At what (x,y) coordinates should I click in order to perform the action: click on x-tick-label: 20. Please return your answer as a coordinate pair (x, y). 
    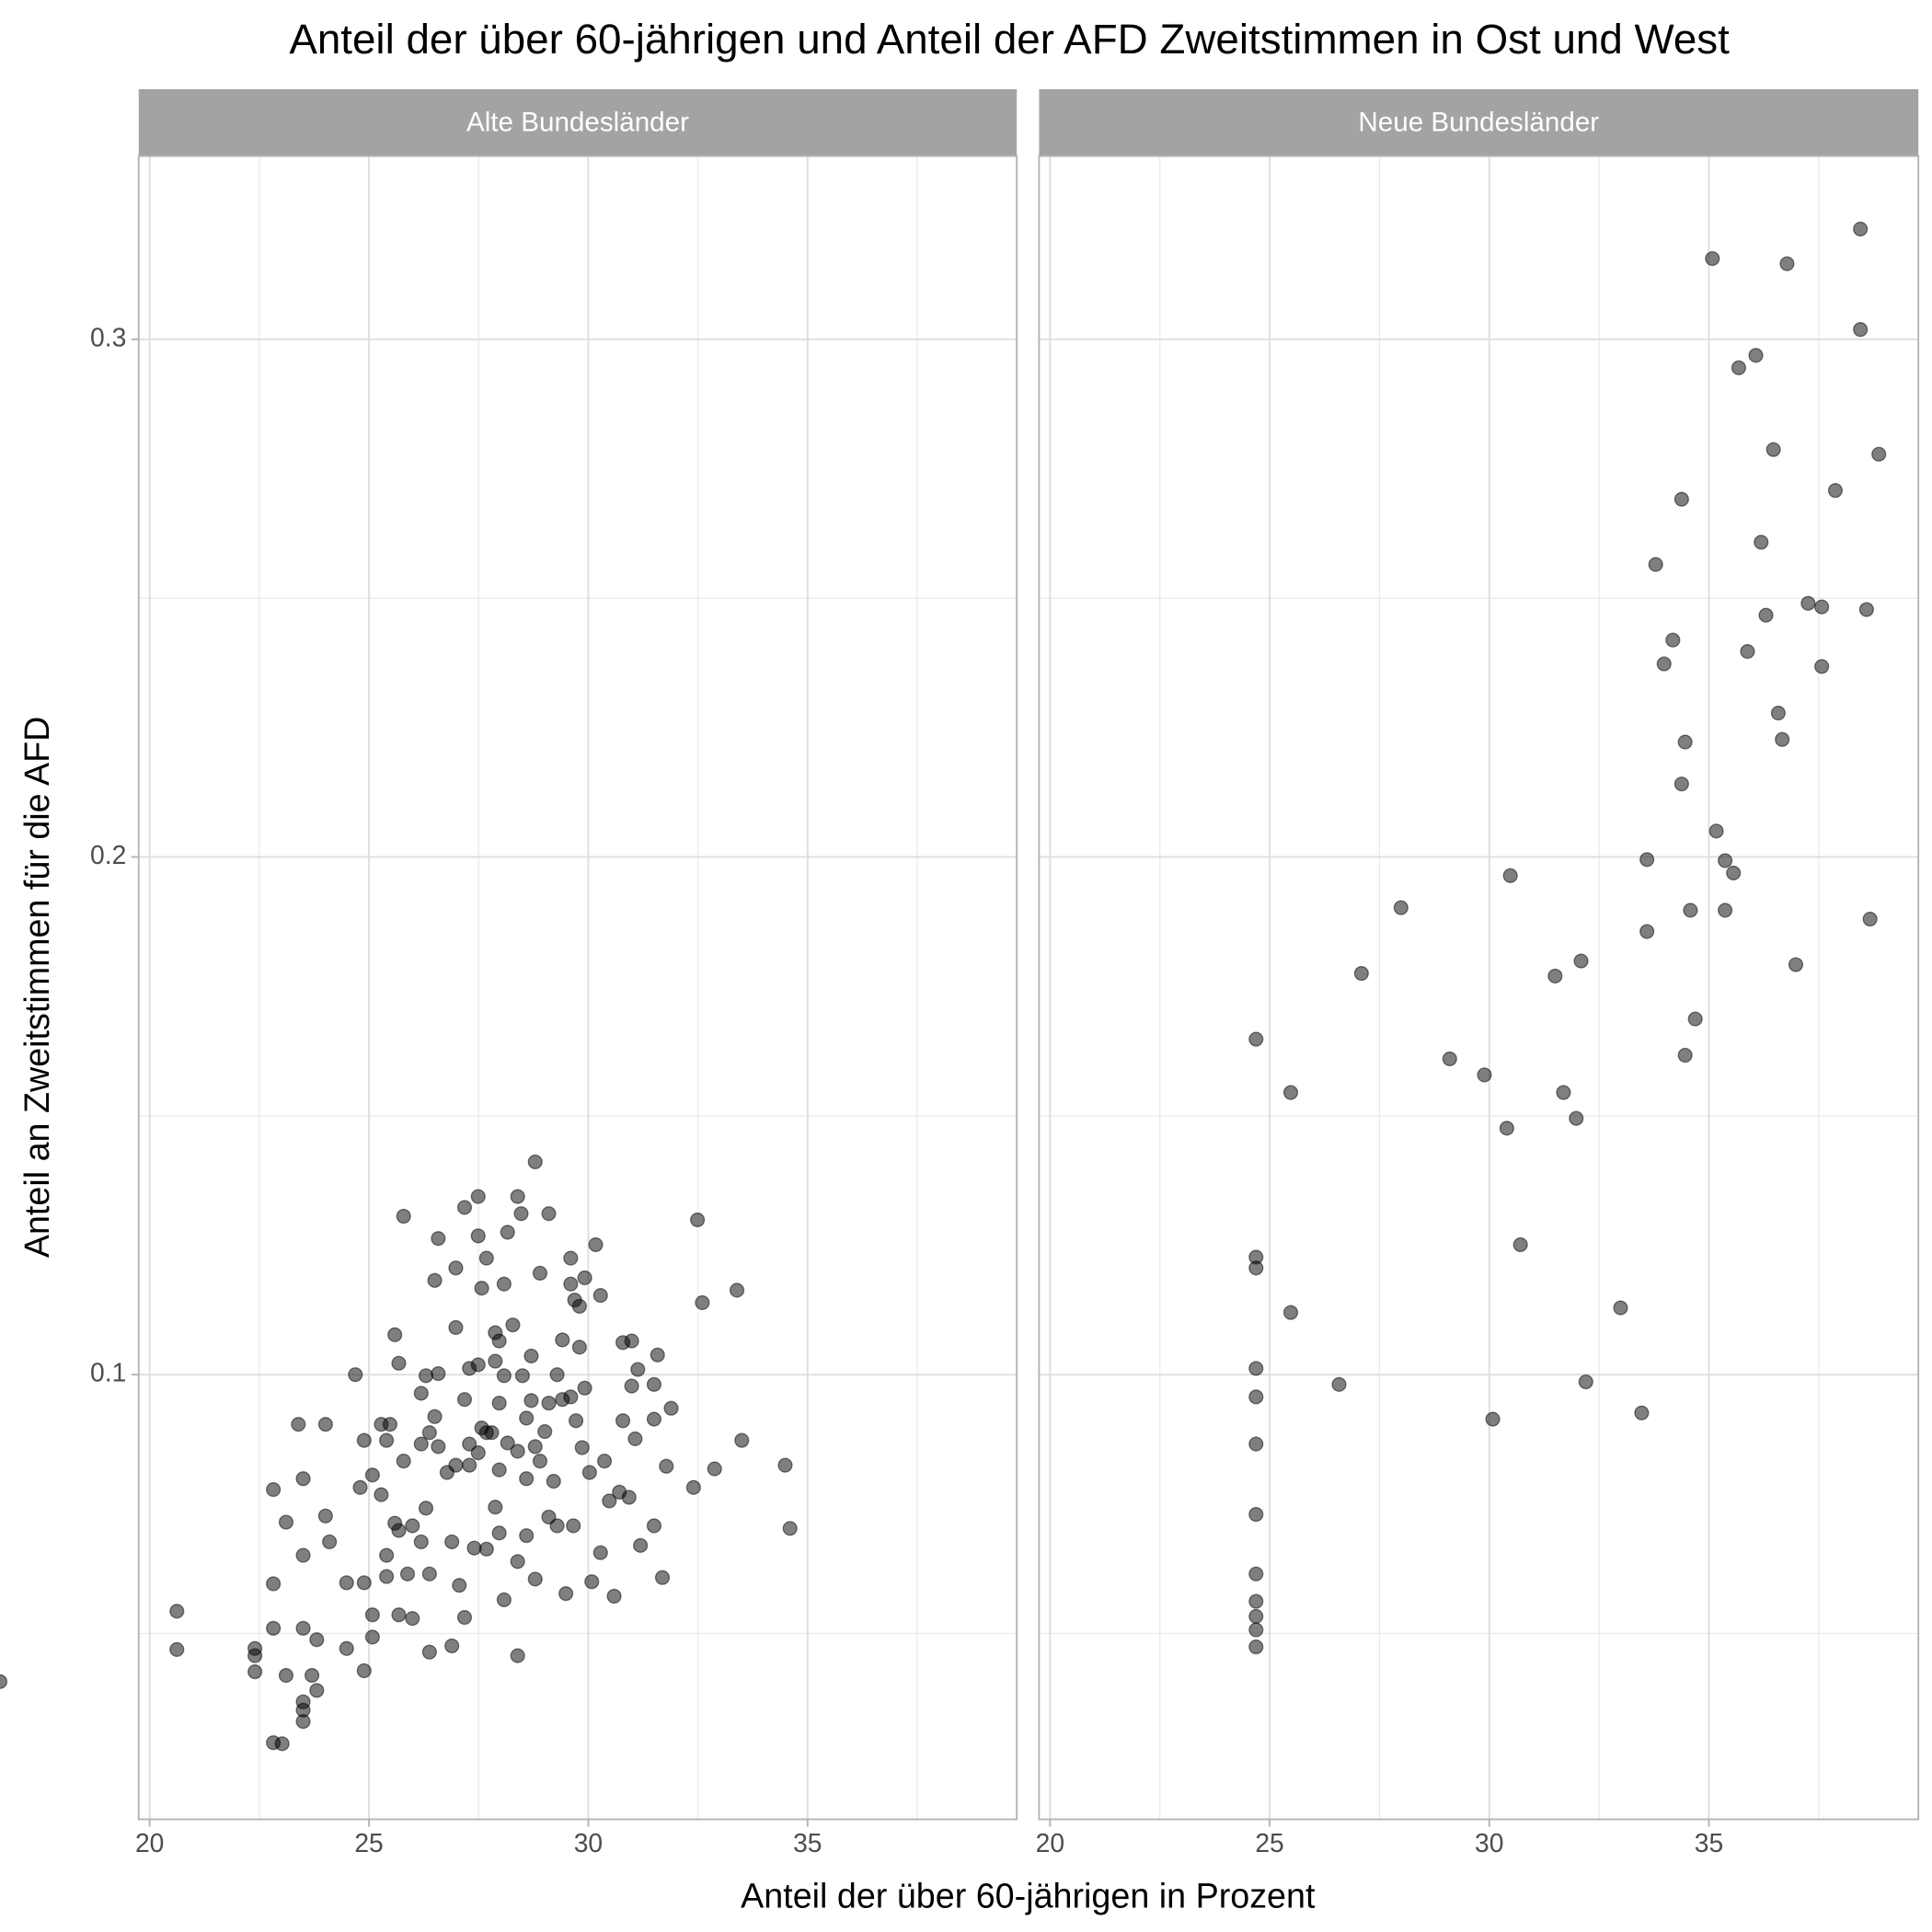
    Looking at the image, I should click on (1050, 1842).